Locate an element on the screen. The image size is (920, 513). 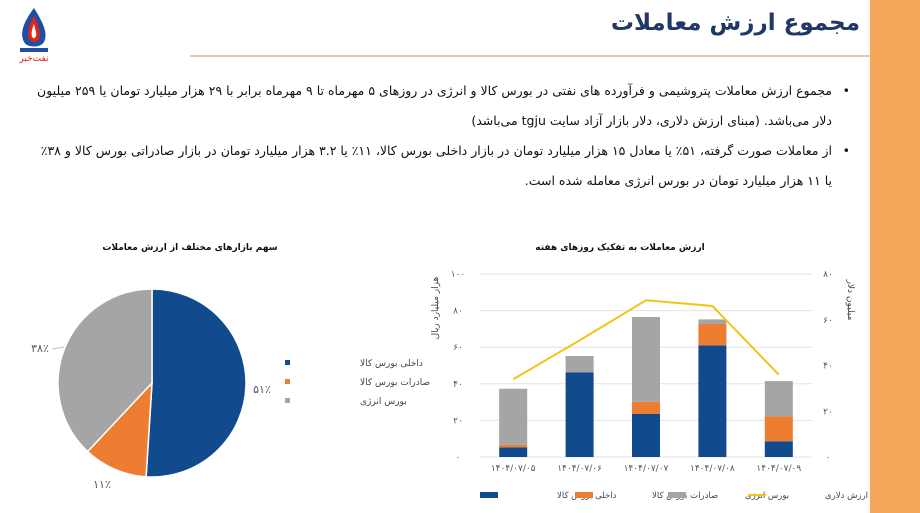
pie-chart-title: سهم بازارهای مختلف از ارزش معاملات is located at coordinates (189, 248).